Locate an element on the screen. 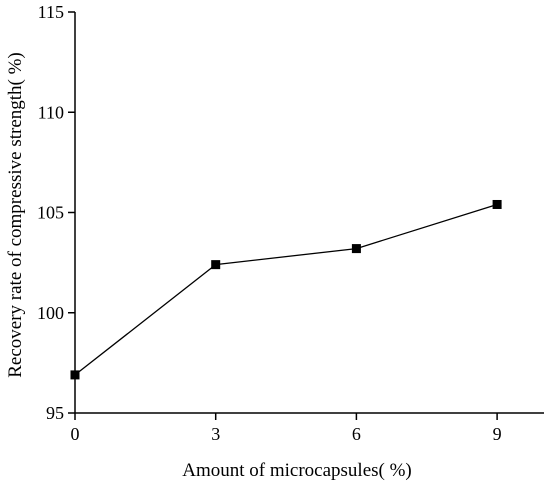 This screenshot has height=487, width=550. y-tick-label: 100 is located at coordinates (50, 313).